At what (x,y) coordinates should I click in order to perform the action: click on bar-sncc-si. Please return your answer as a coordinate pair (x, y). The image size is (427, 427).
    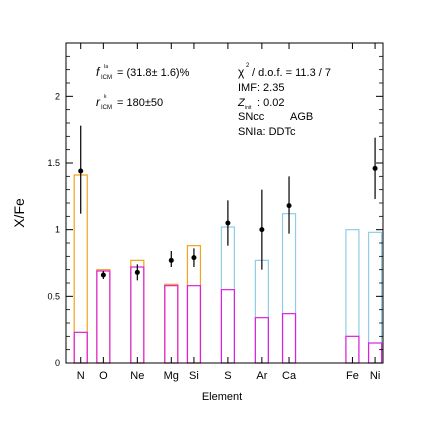
    Looking at the image, I should click on (194, 324).